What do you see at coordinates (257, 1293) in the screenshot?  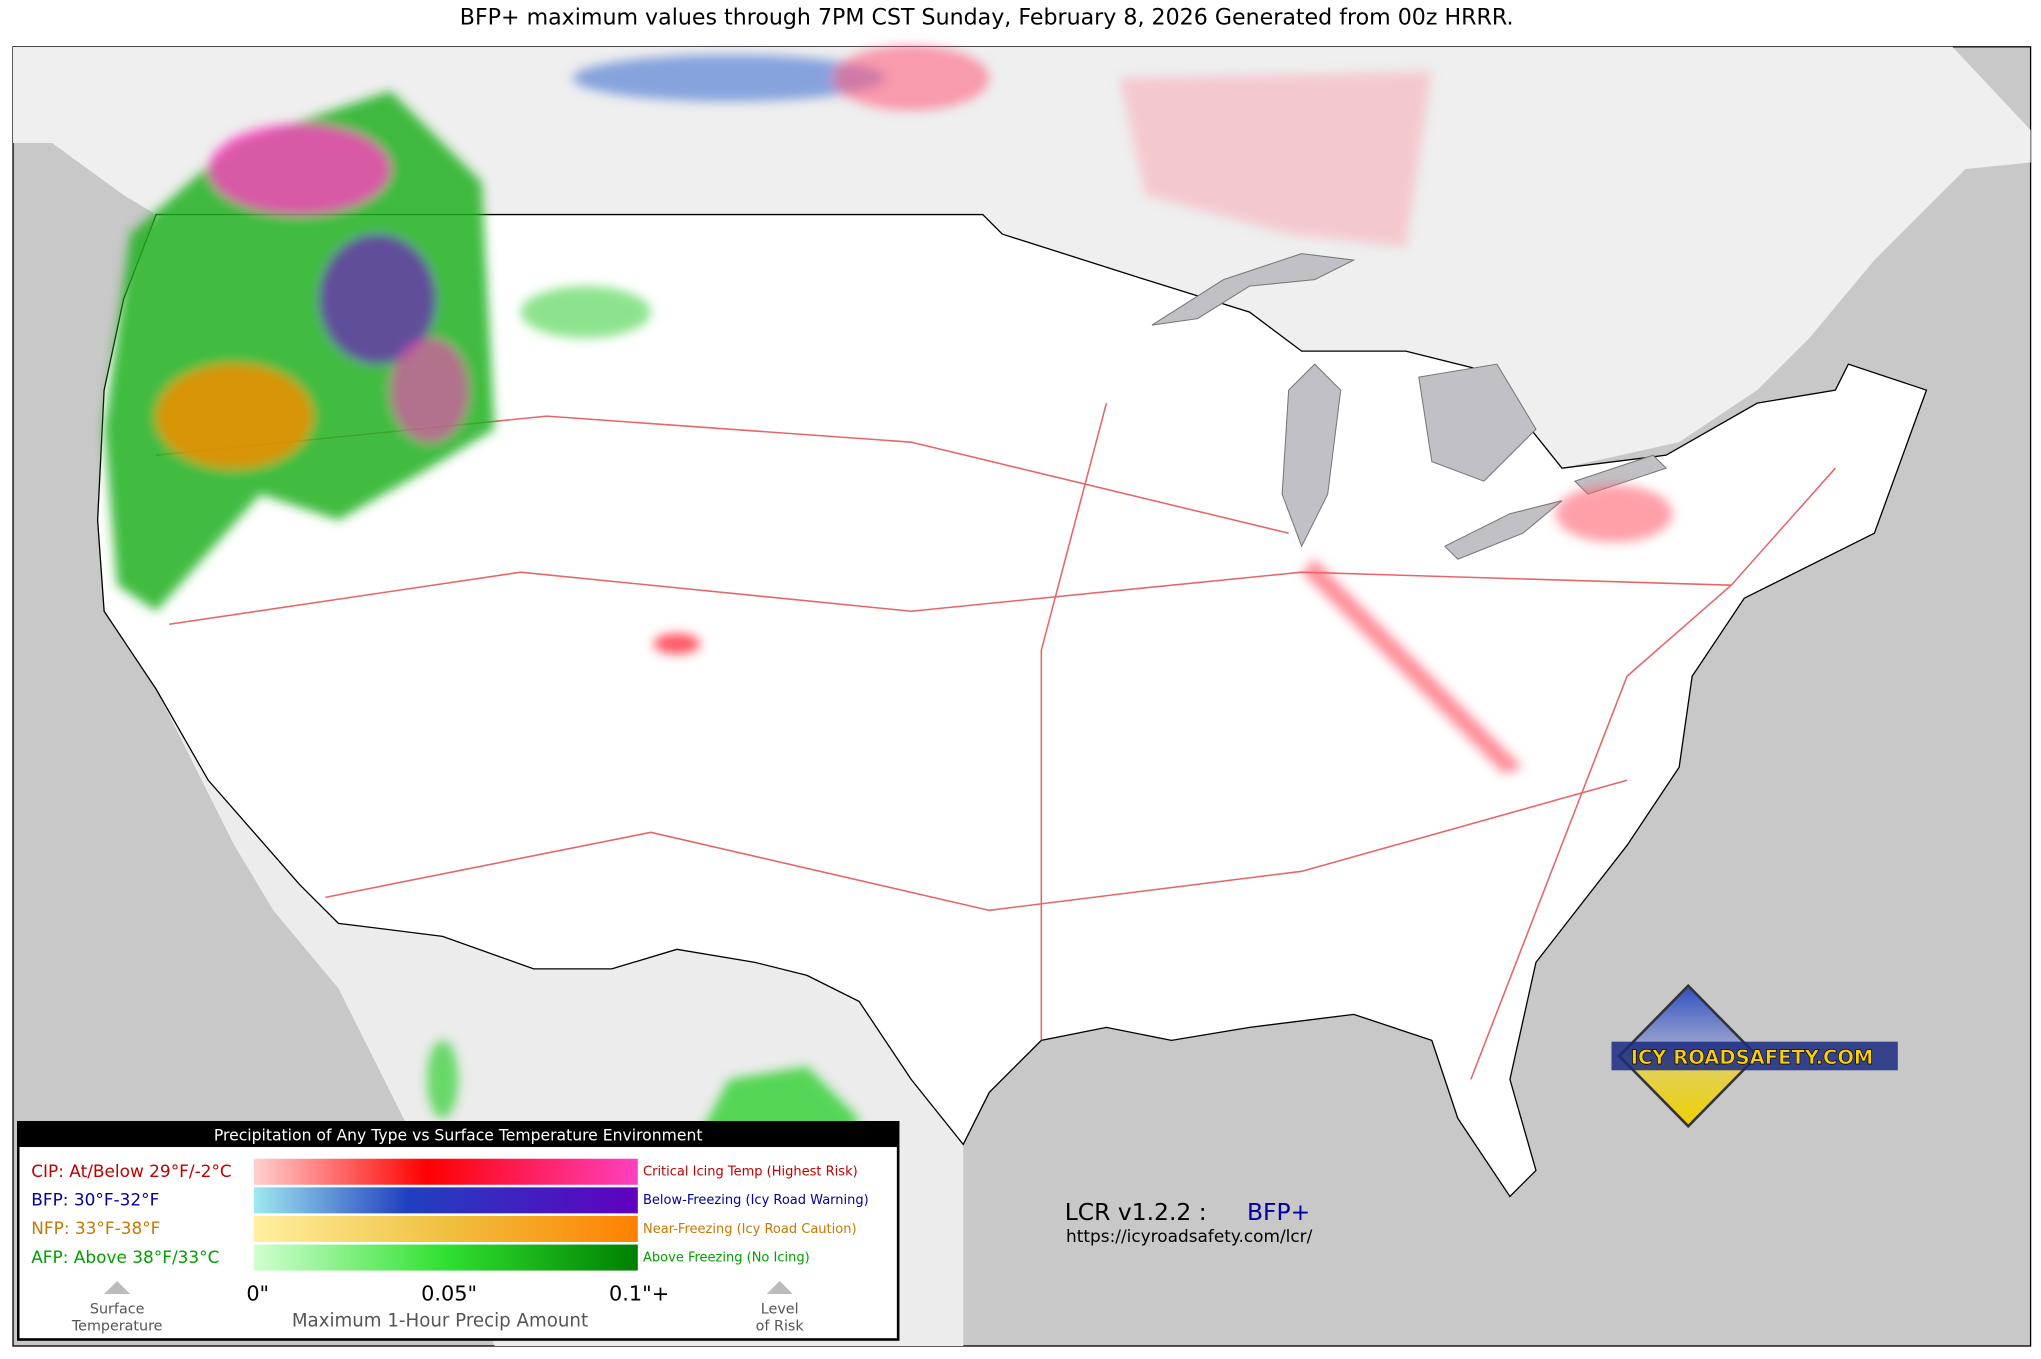 I see `scale-label: 0"` at bounding box center [257, 1293].